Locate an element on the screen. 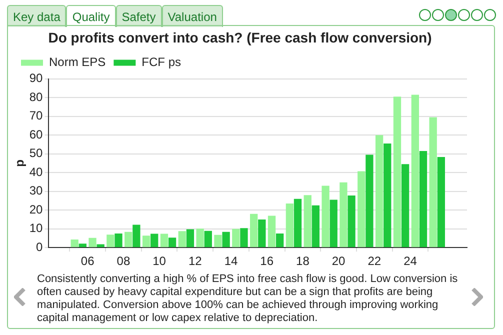 The width and height of the screenshot is (503, 335). y-tick-label: 80 is located at coordinates (36, 97).